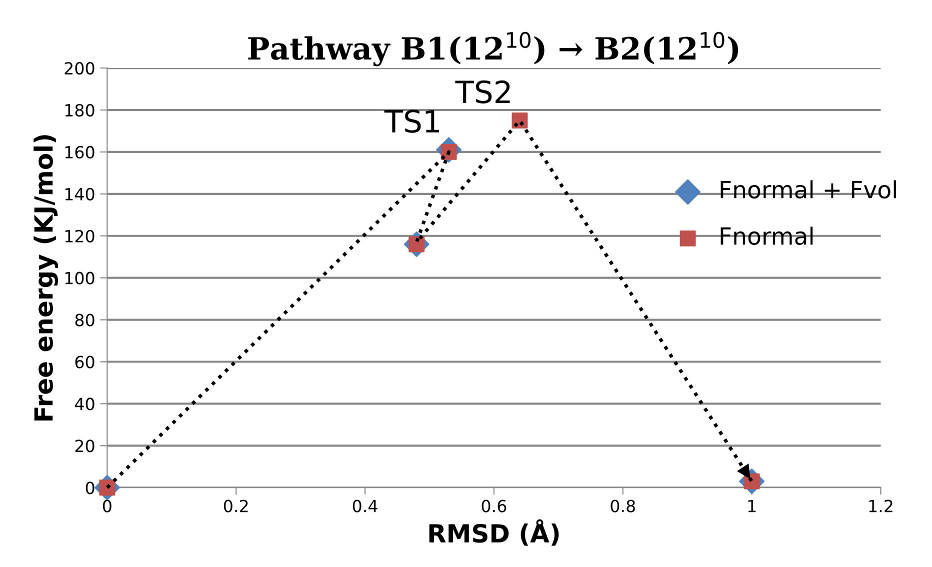 The height and width of the screenshot is (567, 932). What do you see at coordinates (766, 235) in the screenshot?
I see `legend-label: Fnormal` at bounding box center [766, 235].